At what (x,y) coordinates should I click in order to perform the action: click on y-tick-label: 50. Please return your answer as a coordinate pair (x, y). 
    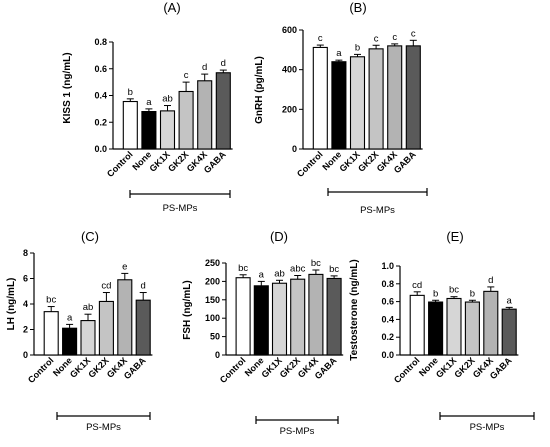
    Looking at the image, I should click on (215, 337).